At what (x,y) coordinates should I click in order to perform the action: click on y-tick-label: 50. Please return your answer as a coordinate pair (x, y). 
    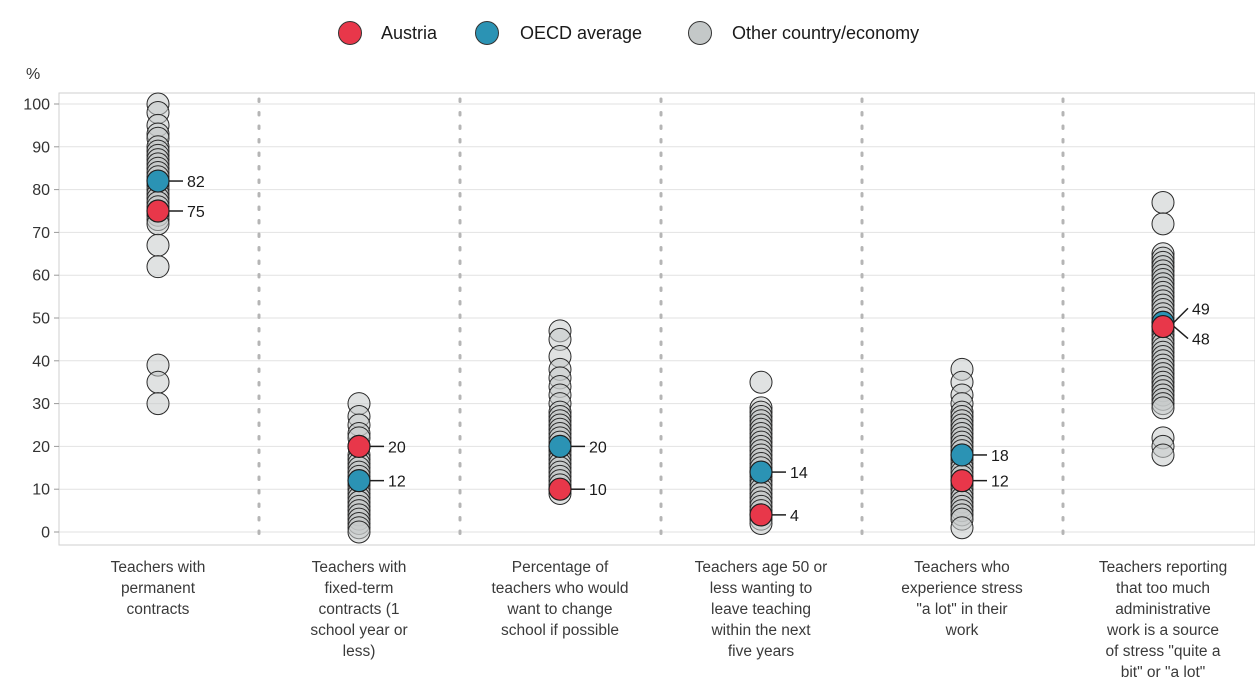
    Looking at the image, I should click on (41, 319).